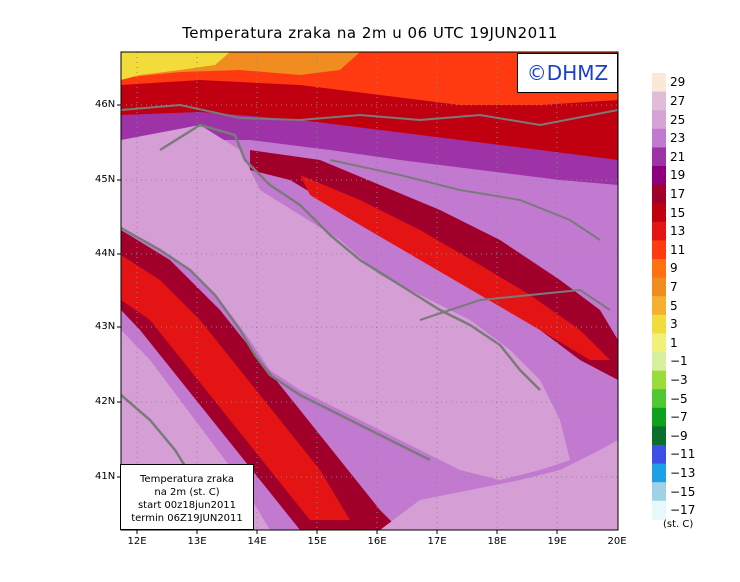  I want to click on lon-label: 17E, so click(437, 541).